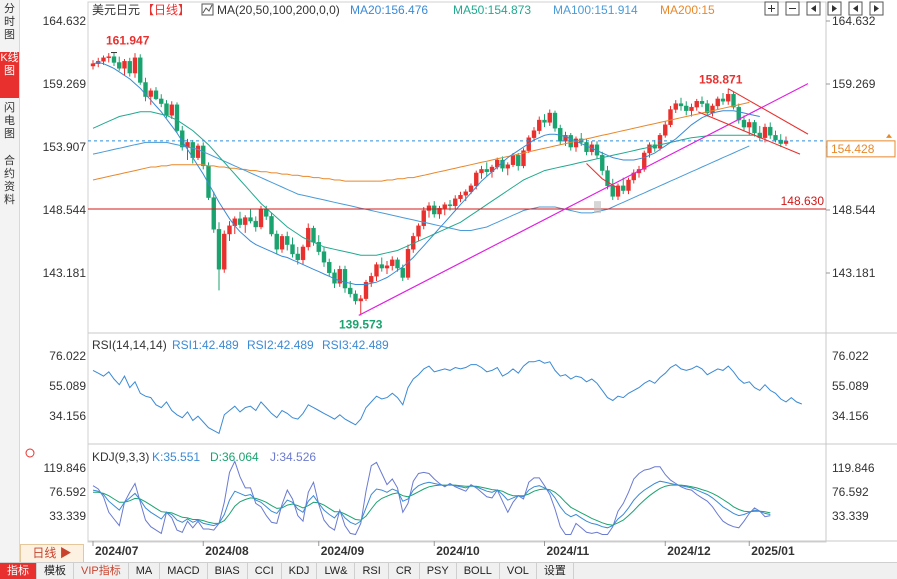  I want to click on indicator-tab-13: VOL, so click(518, 571).